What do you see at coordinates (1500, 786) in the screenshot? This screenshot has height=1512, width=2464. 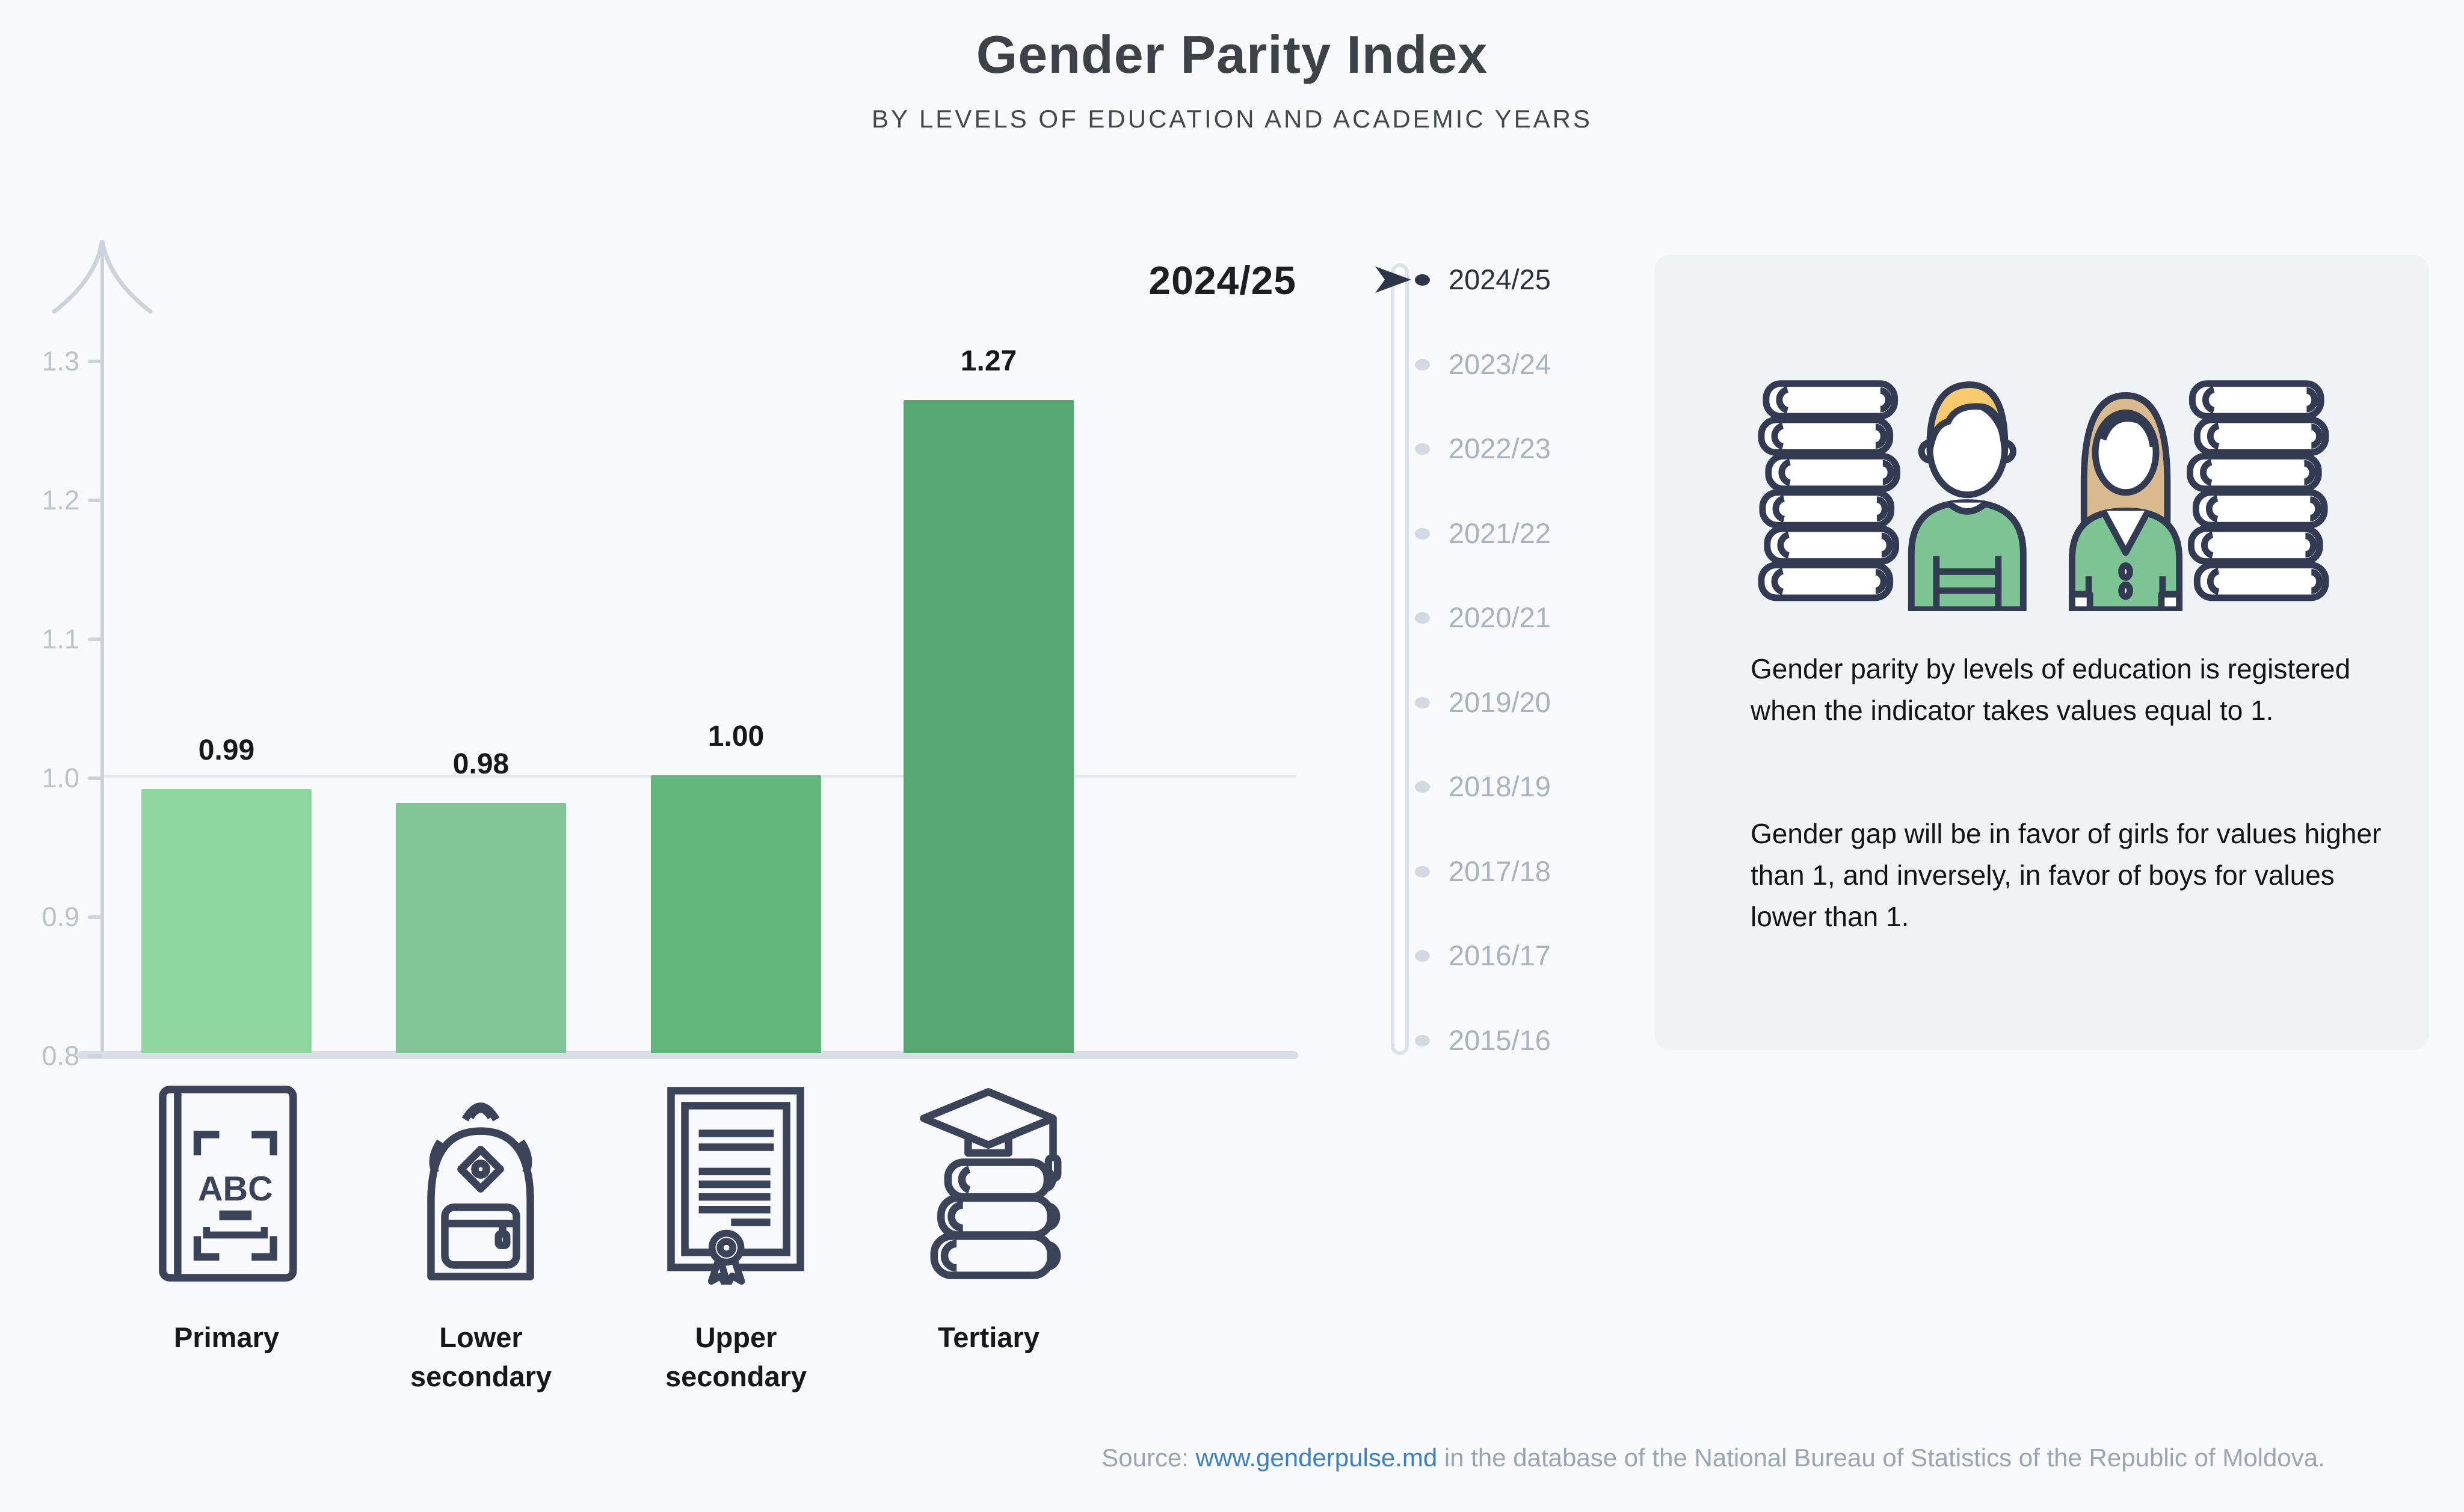 I see `timeline-year-2018-19: 2018/19` at bounding box center [1500, 786].